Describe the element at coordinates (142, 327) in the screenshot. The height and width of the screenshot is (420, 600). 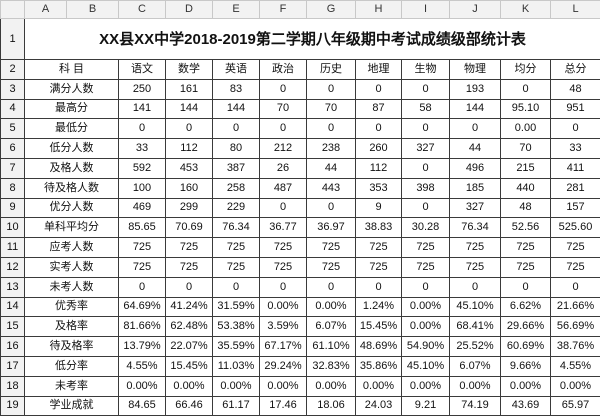
I see `data-cell: 81.66%` at that location.